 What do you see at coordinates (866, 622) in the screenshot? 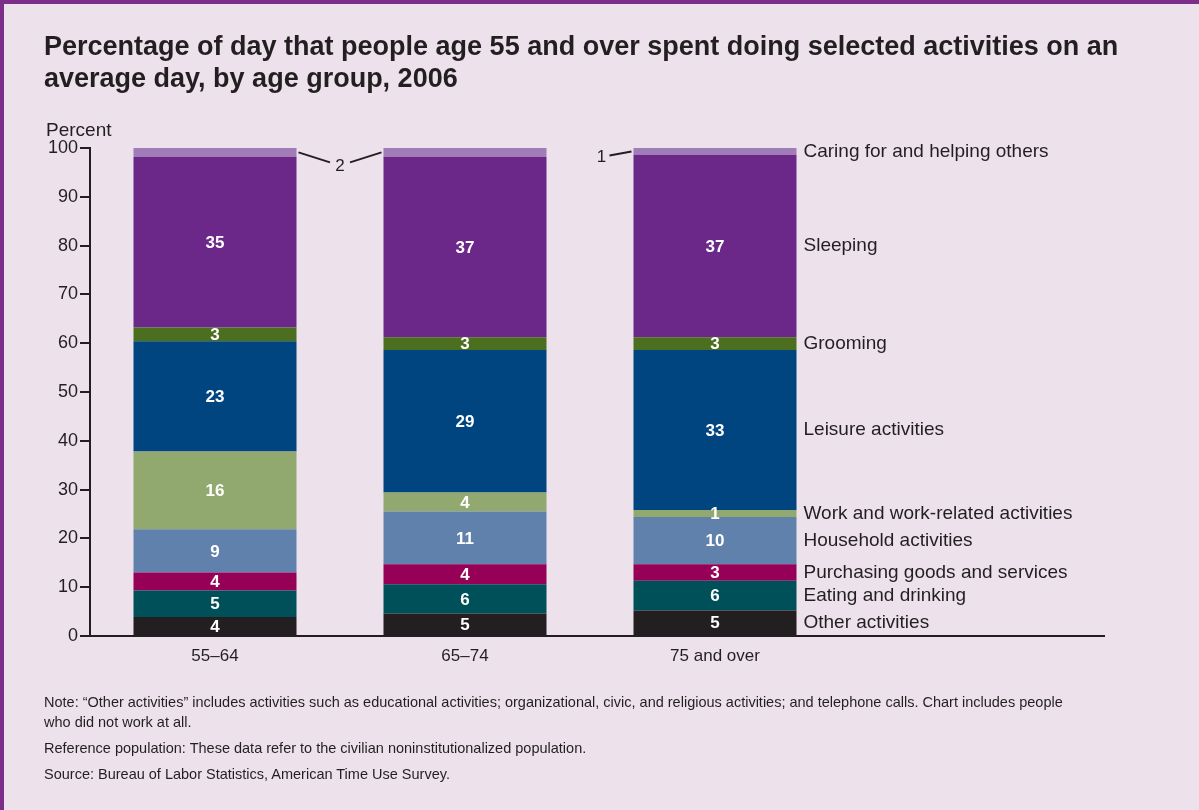
I see `series-label: Other activities` at bounding box center [866, 622].